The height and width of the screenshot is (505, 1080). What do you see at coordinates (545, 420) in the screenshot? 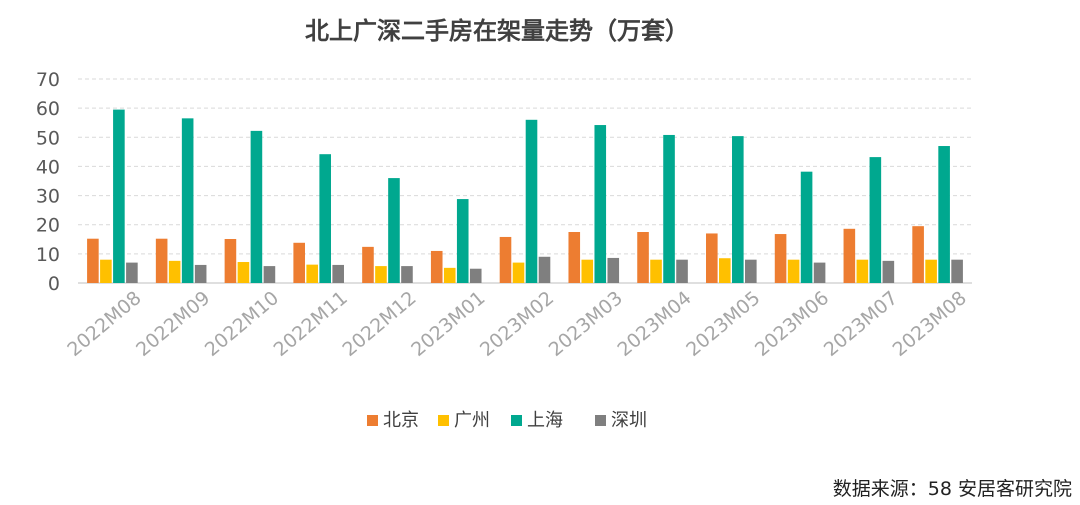
I see `legend-label: 上海` at bounding box center [545, 420].